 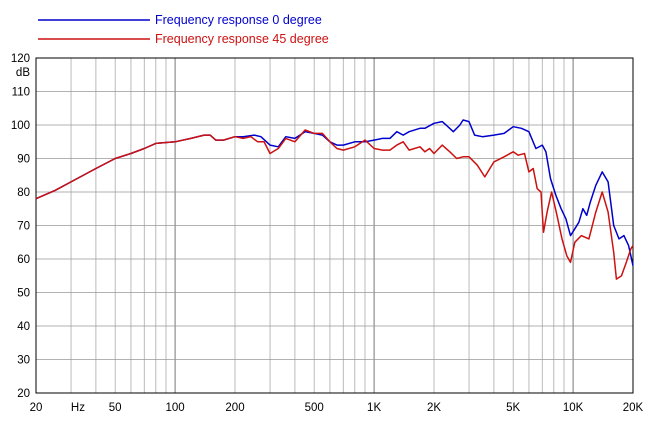 What do you see at coordinates (337, 408) in the screenshot?
I see `x-tick-labels: 20 50 100 200 500 1K 2K 5K 10K 20K` at bounding box center [337, 408].